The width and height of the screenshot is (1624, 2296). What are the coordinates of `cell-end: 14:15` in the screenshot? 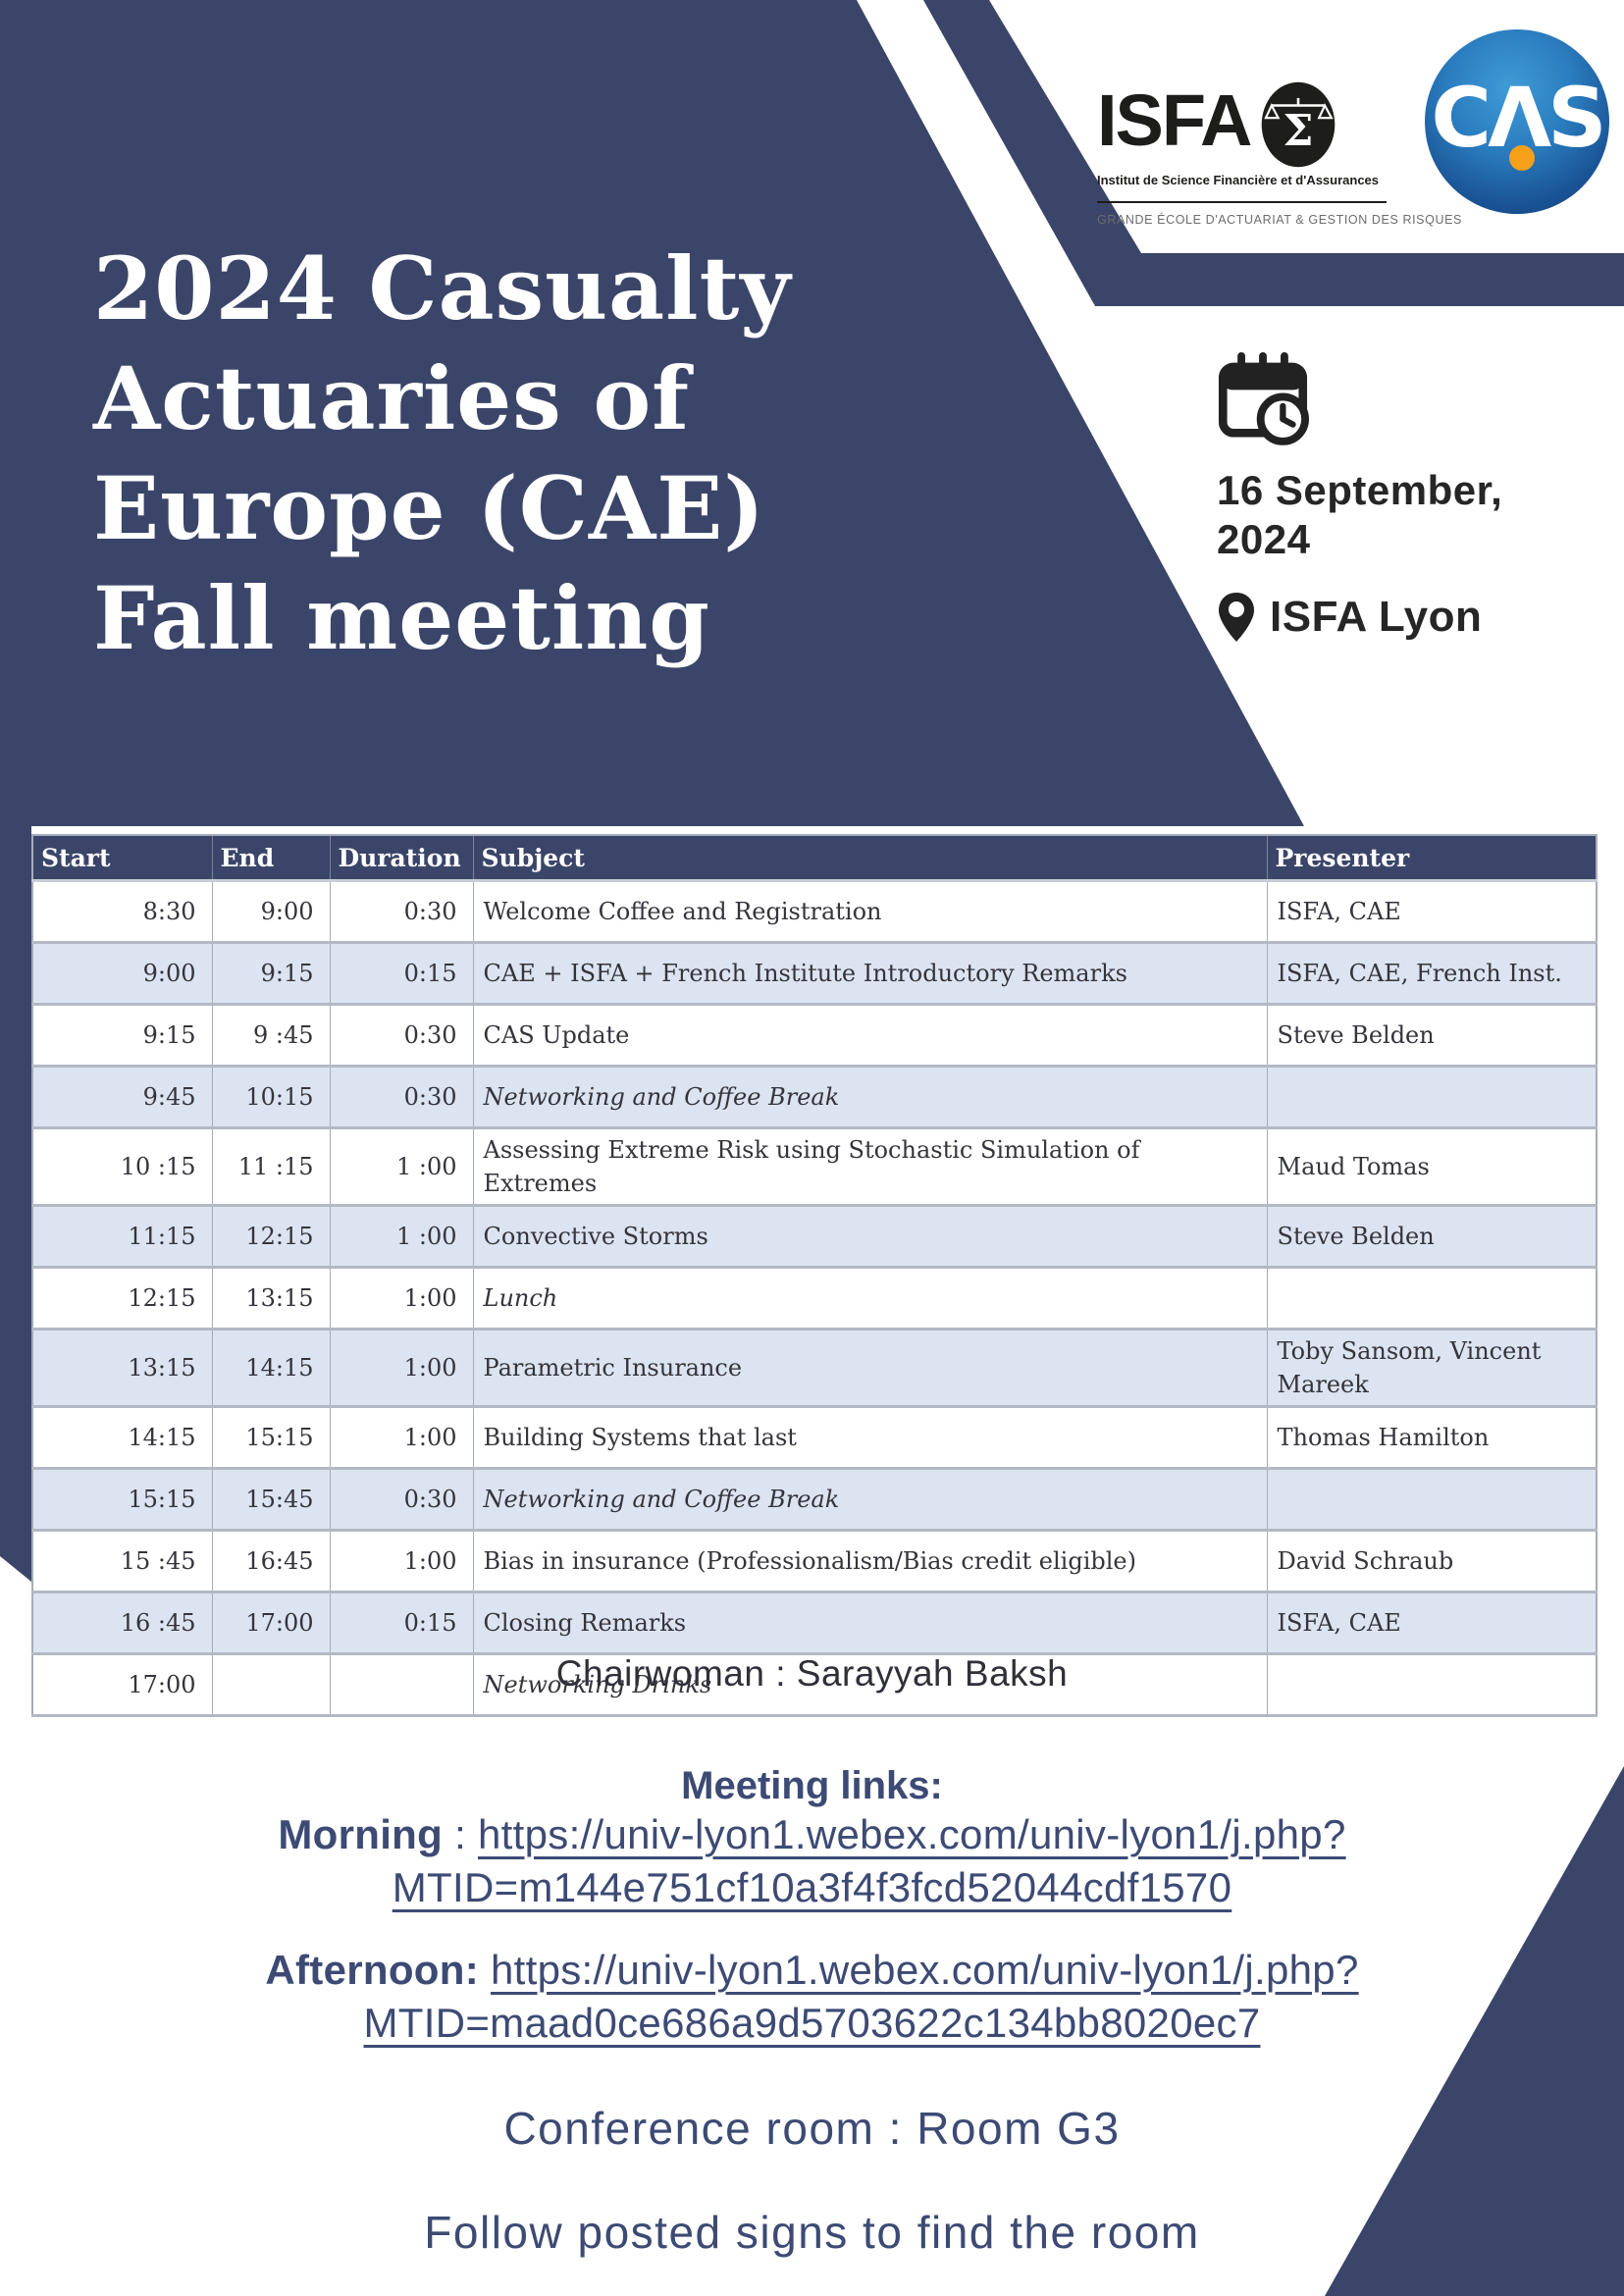 It's located at (271, 1368).